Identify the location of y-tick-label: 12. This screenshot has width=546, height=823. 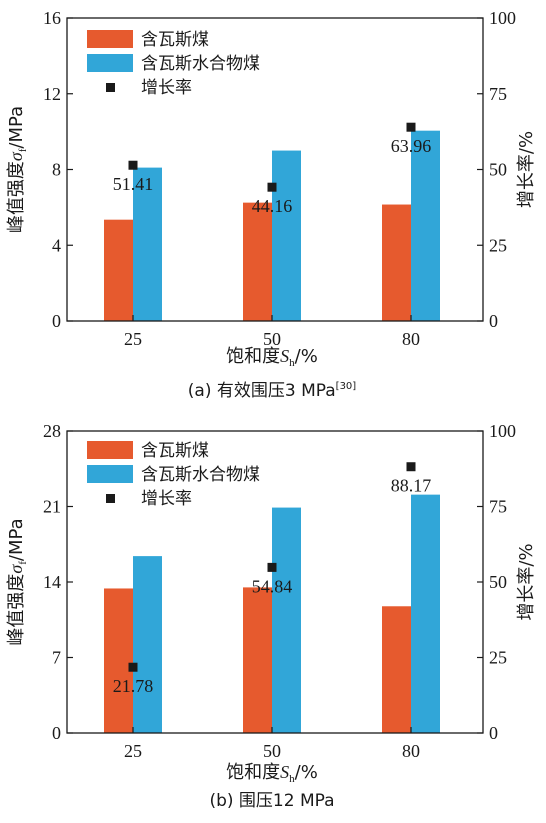
(52, 94).